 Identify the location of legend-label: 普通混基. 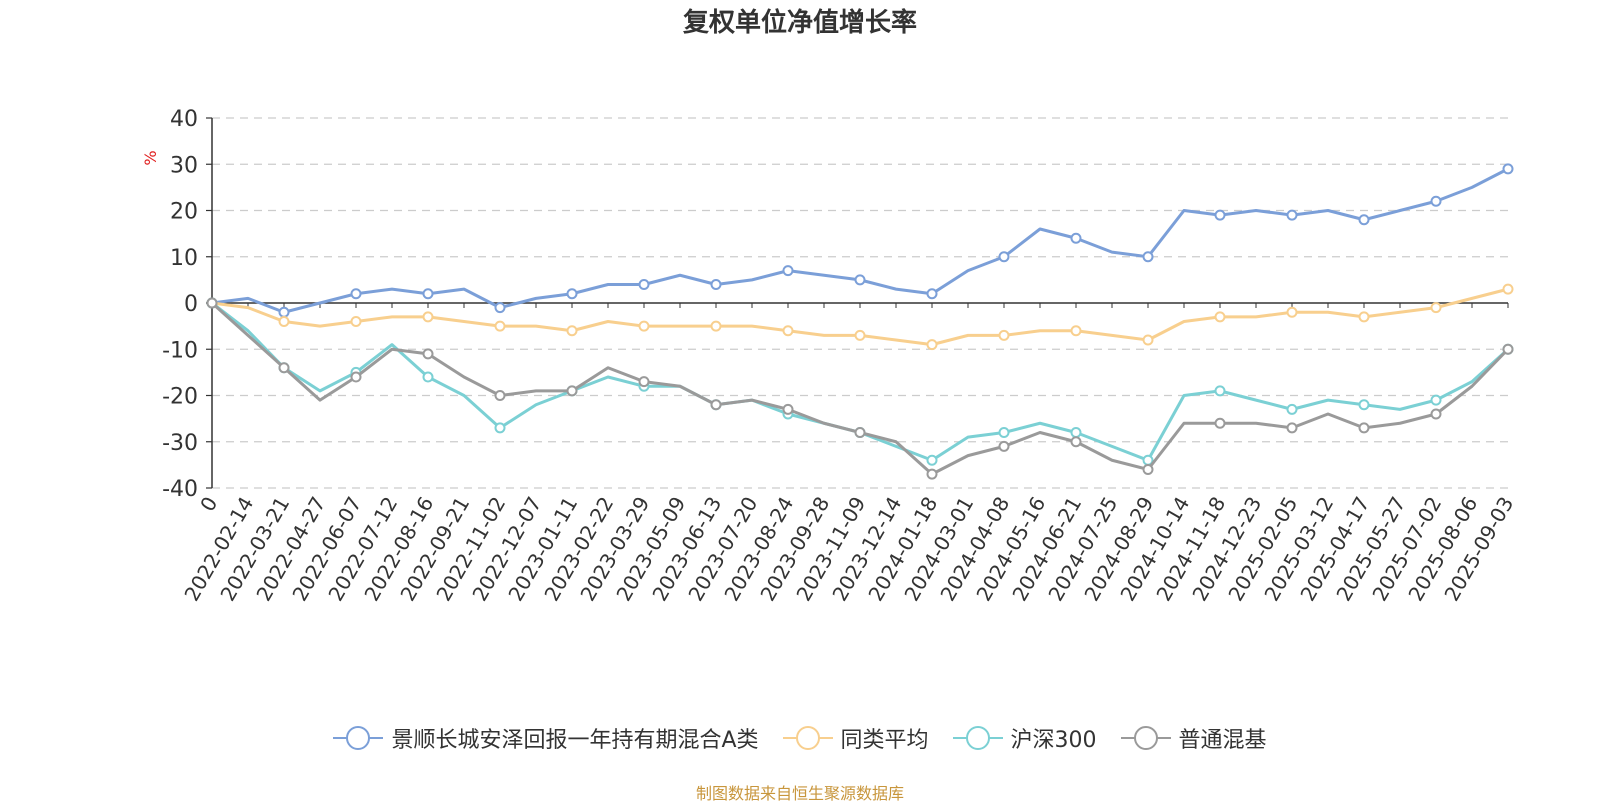
(1222, 740).